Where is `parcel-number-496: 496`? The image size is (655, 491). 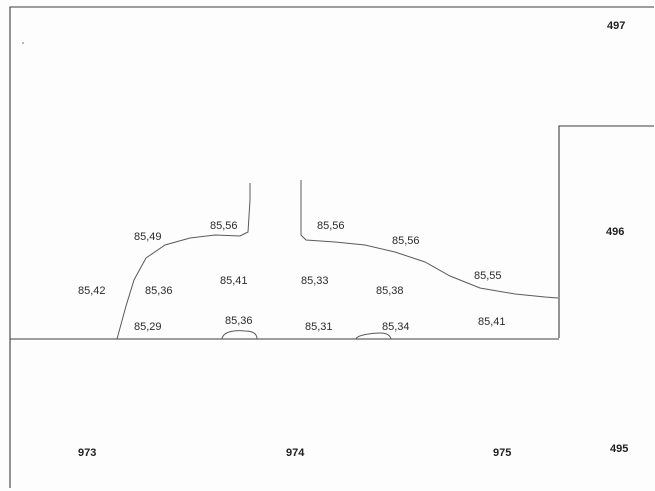 parcel-number-496: 496 is located at coordinates (615, 232).